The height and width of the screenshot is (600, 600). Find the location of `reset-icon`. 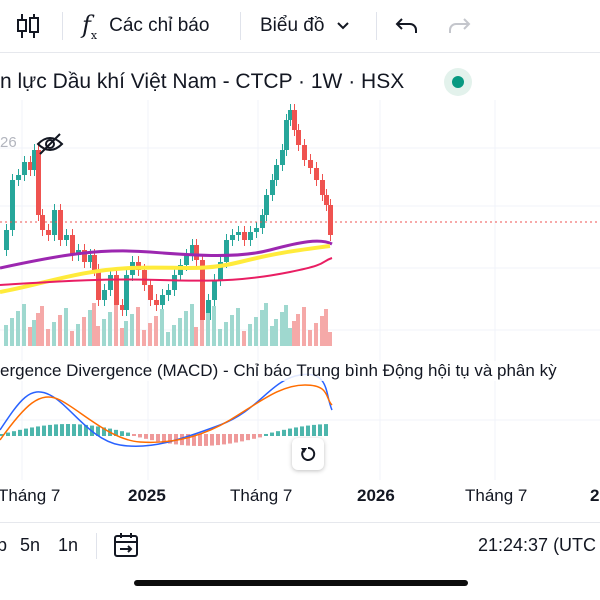

reset-icon is located at coordinates (308, 454).